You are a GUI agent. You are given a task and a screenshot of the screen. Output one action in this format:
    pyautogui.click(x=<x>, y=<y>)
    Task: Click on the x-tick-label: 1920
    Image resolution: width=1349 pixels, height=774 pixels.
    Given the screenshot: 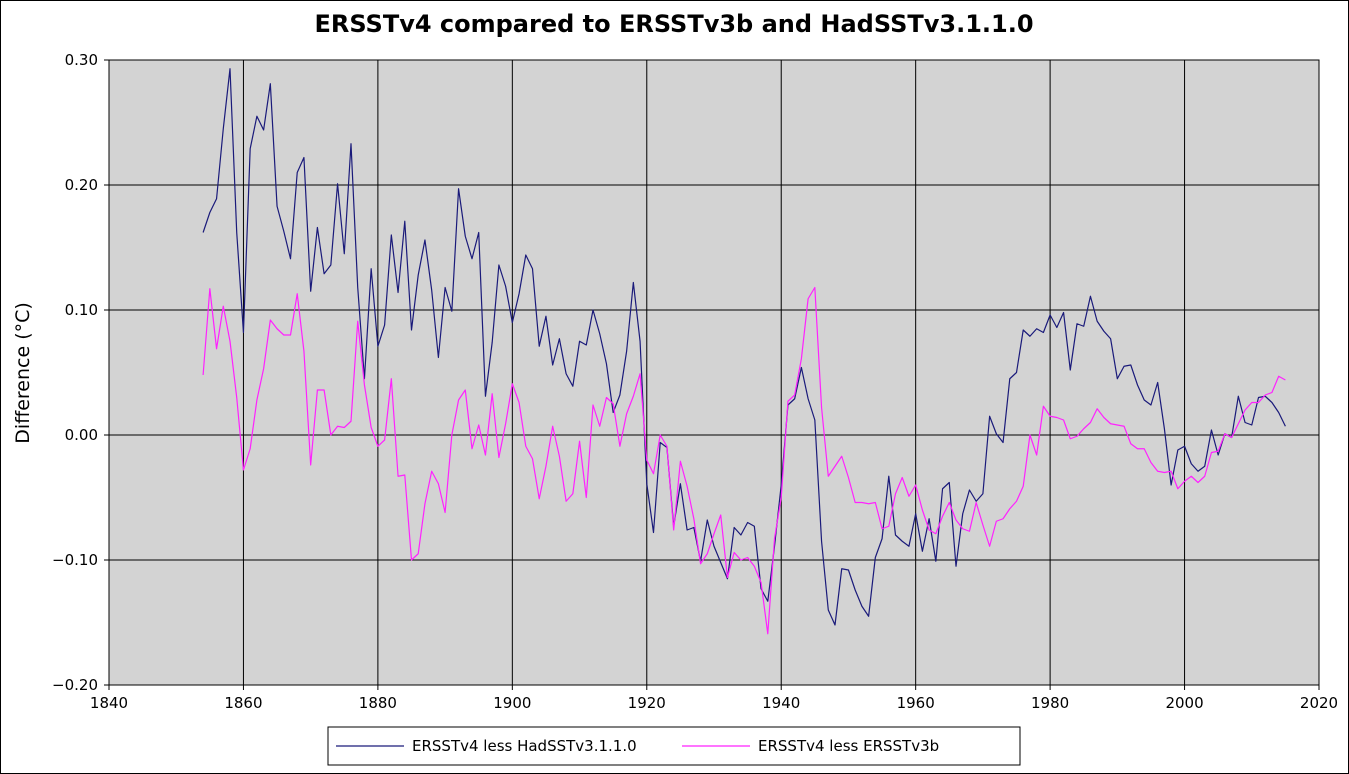 What is the action you would take?
    pyautogui.click(x=647, y=703)
    